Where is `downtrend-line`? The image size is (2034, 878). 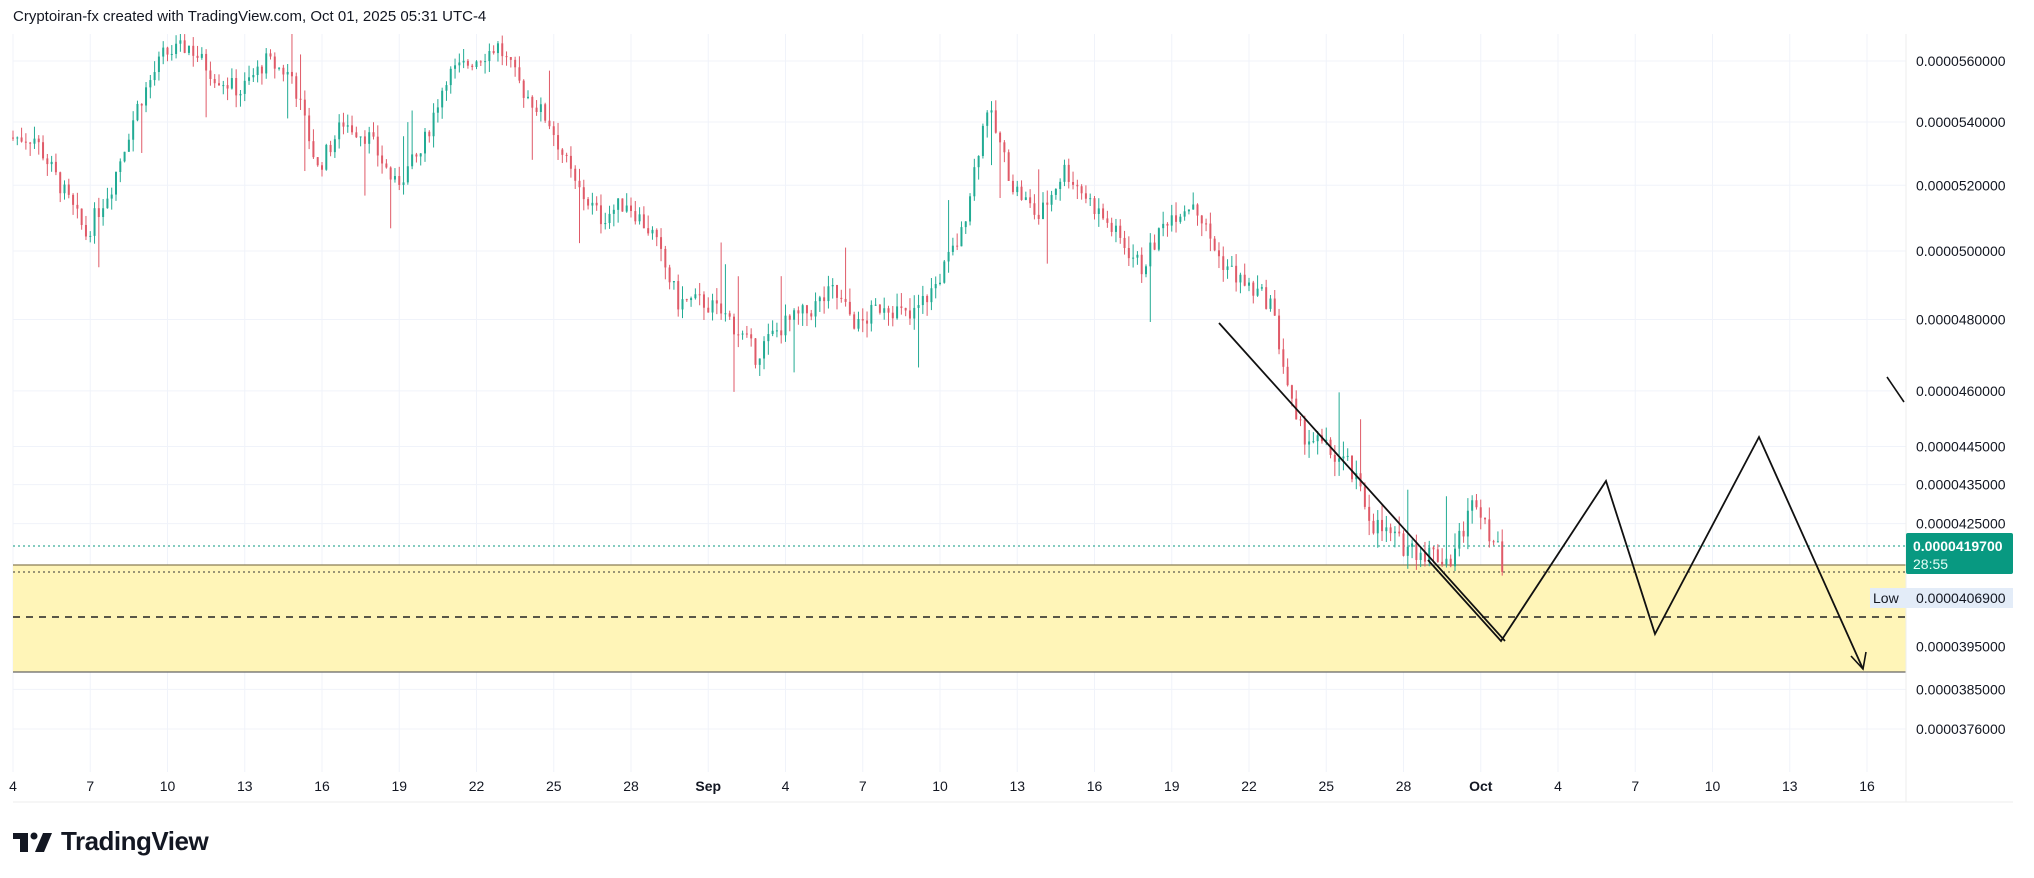
downtrend-line is located at coordinates (1362, 482).